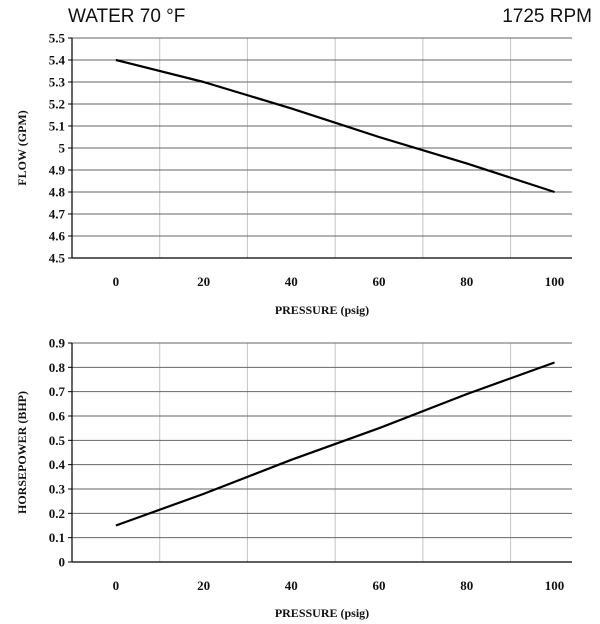 The width and height of the screenshot is (600, 624). What do you see at coordinates (57, 513) in the screenshot?
I see `hp-y-tick-label: 0.2` at bounding box center [57, 513].